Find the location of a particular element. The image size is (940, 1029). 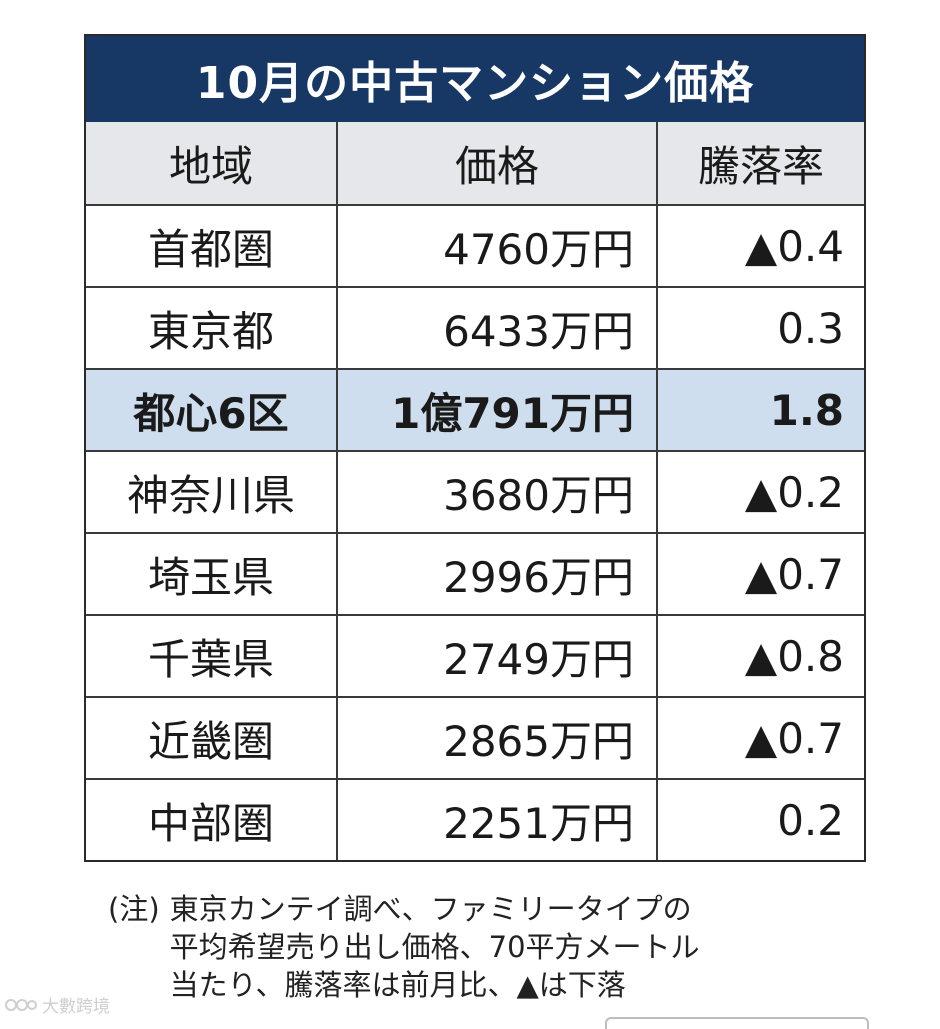

watermark: 大數跨境 is located at coordinates (57, 1004).